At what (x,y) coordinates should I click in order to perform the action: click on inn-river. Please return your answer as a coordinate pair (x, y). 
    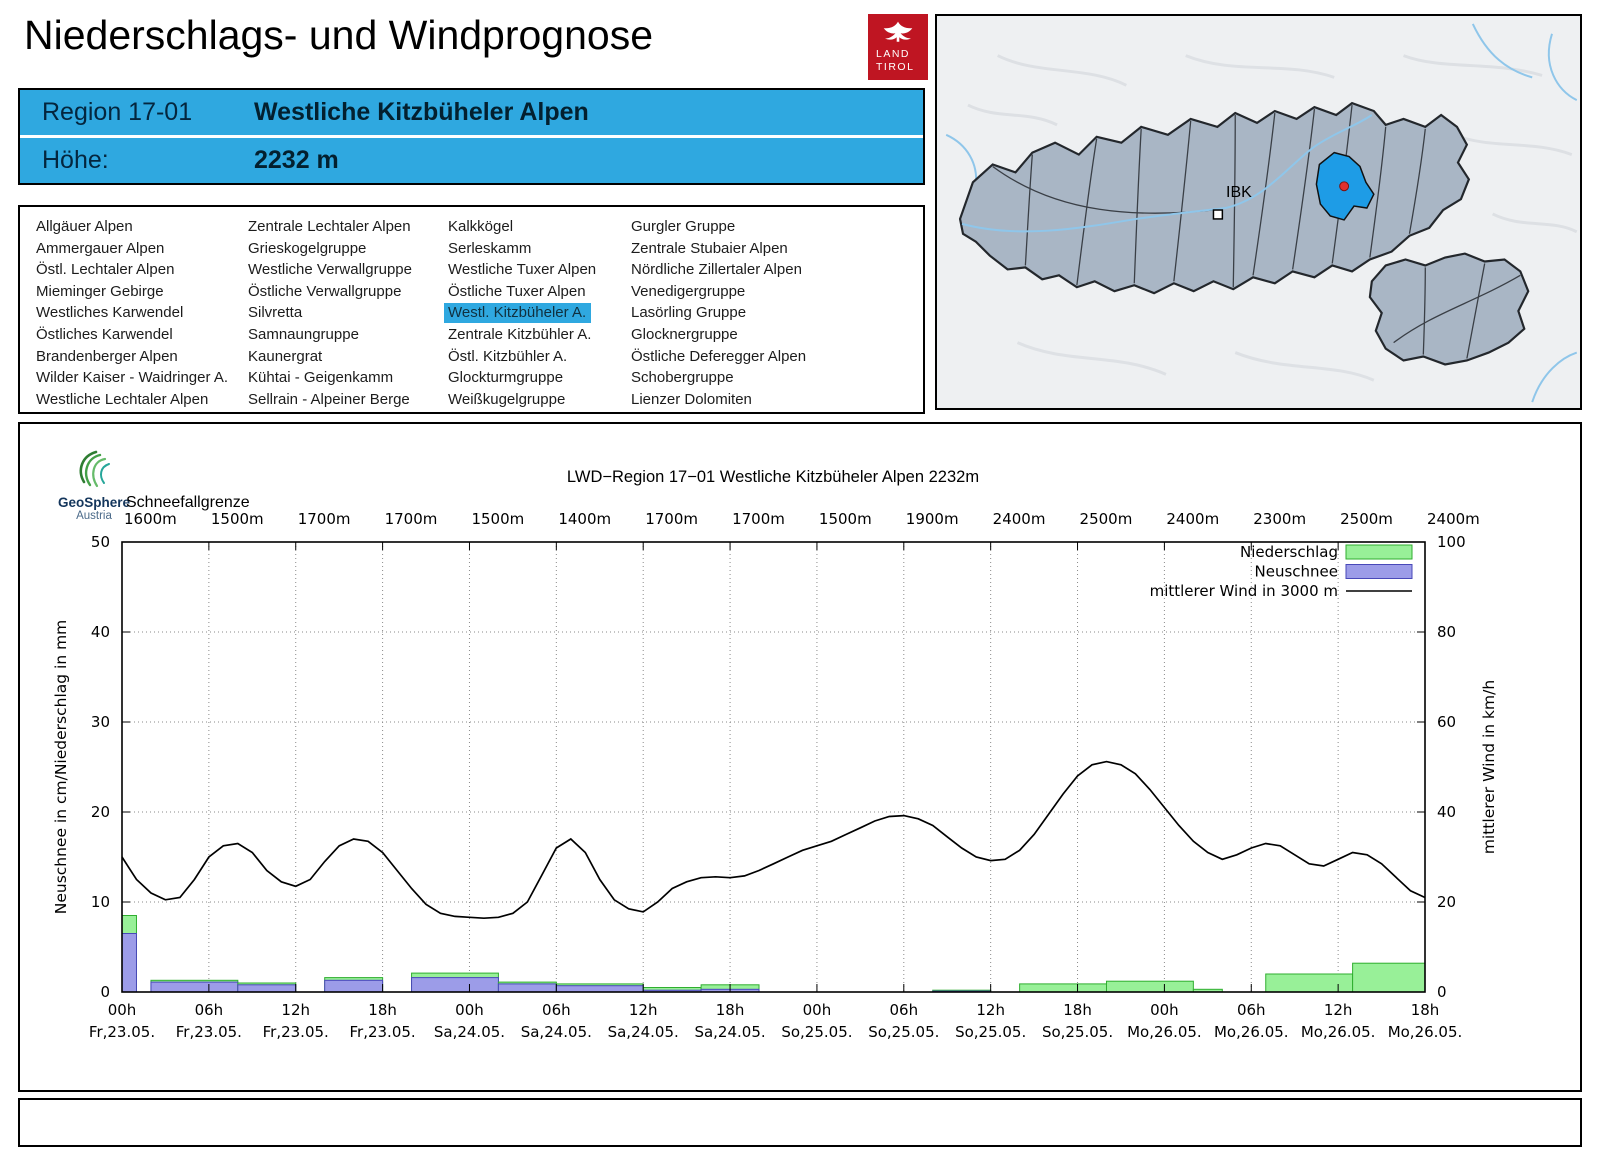
    Looking at the image, I should click on (1167, 173).